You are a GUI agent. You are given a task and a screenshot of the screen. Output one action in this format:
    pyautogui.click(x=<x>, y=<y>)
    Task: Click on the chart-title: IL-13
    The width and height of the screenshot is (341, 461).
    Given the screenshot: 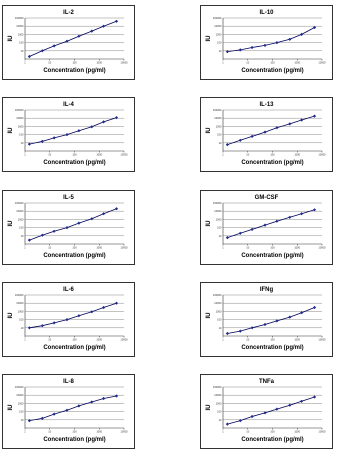 What is the action you would take?
    pyautogui.click(x=266, y=105)
    